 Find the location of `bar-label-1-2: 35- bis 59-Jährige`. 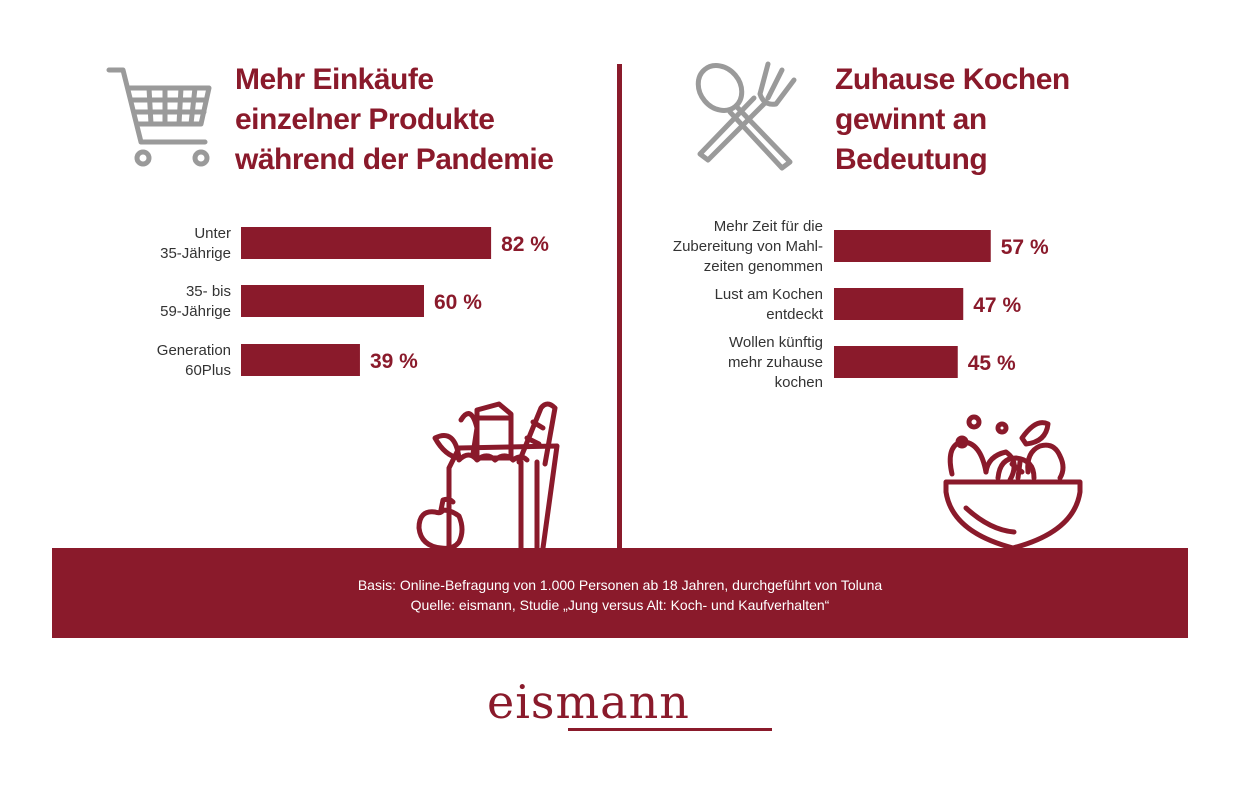

bar-label-1-2: 35- bis 59-Jährige is located at coordinates (195, 301).